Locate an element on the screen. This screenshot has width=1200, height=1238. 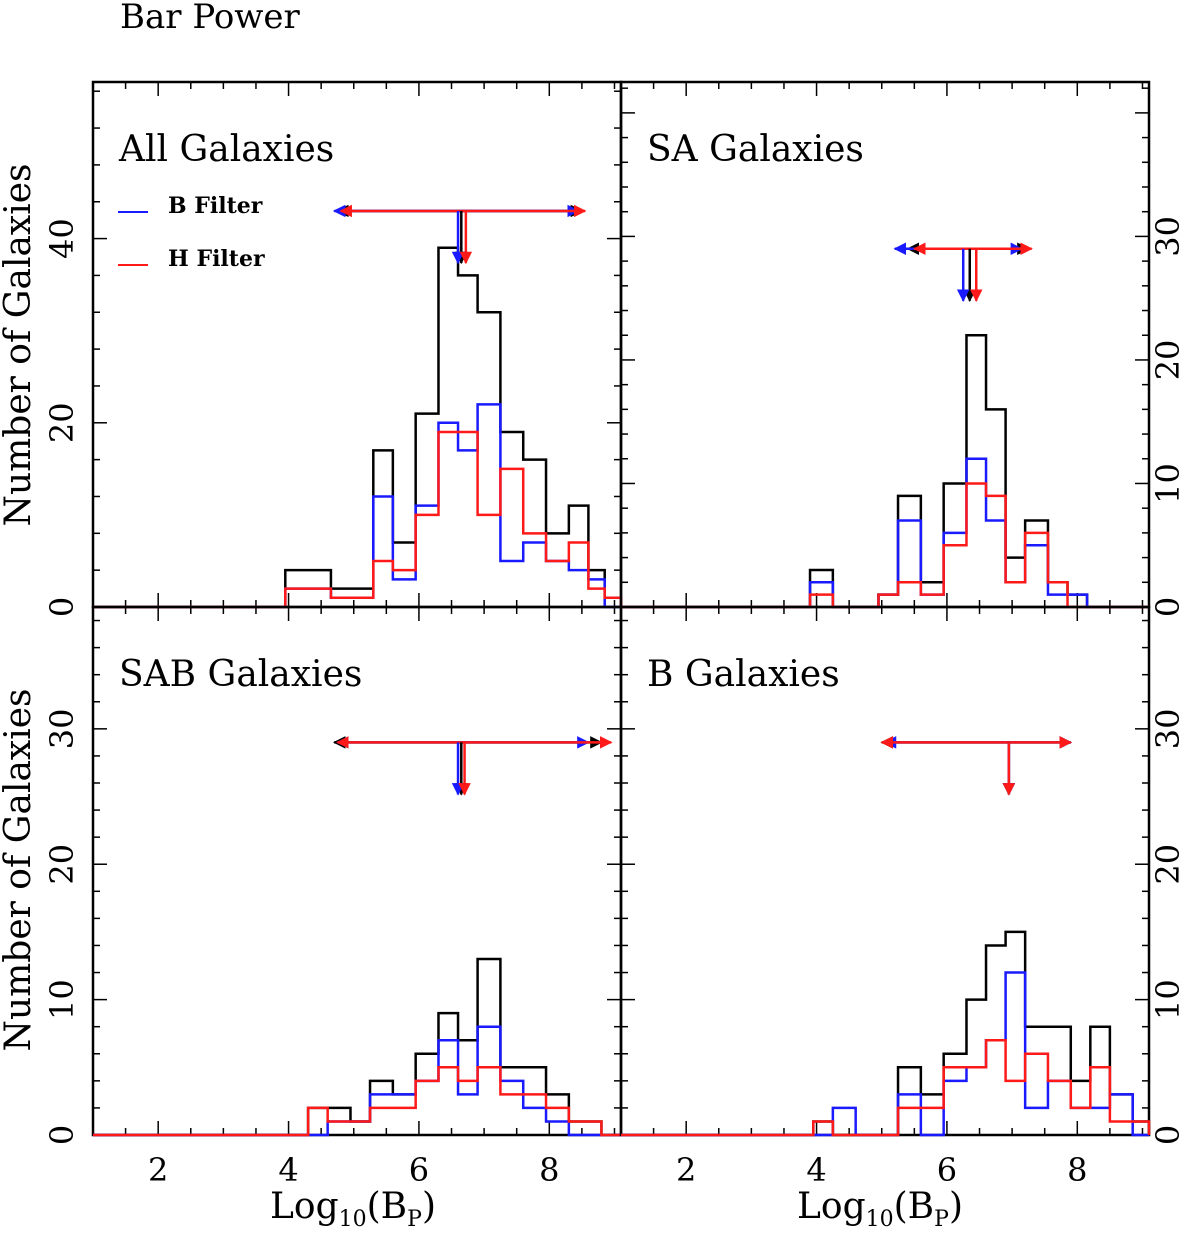
panel-title: SA Galaxies is located at coordinates (755, 149).